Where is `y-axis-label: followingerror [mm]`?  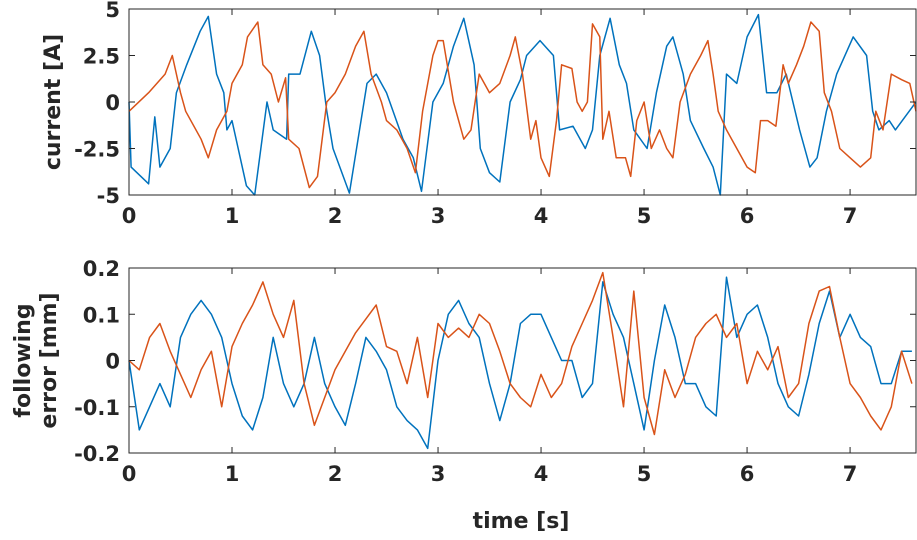 y-axis-label: followingerror [mm] is located at coordinates (36, 360).